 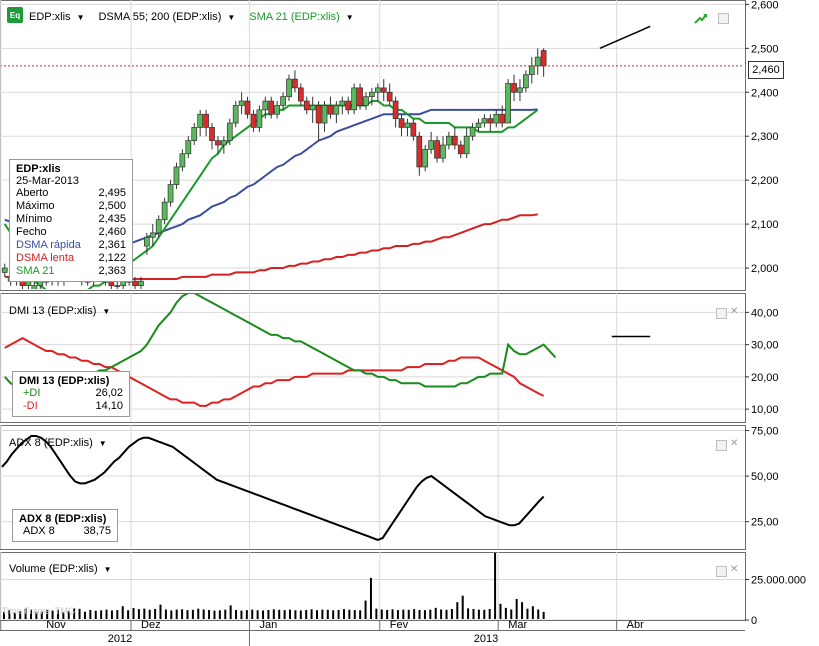 I want to click on price-trendline, so click(x=625, y=37).